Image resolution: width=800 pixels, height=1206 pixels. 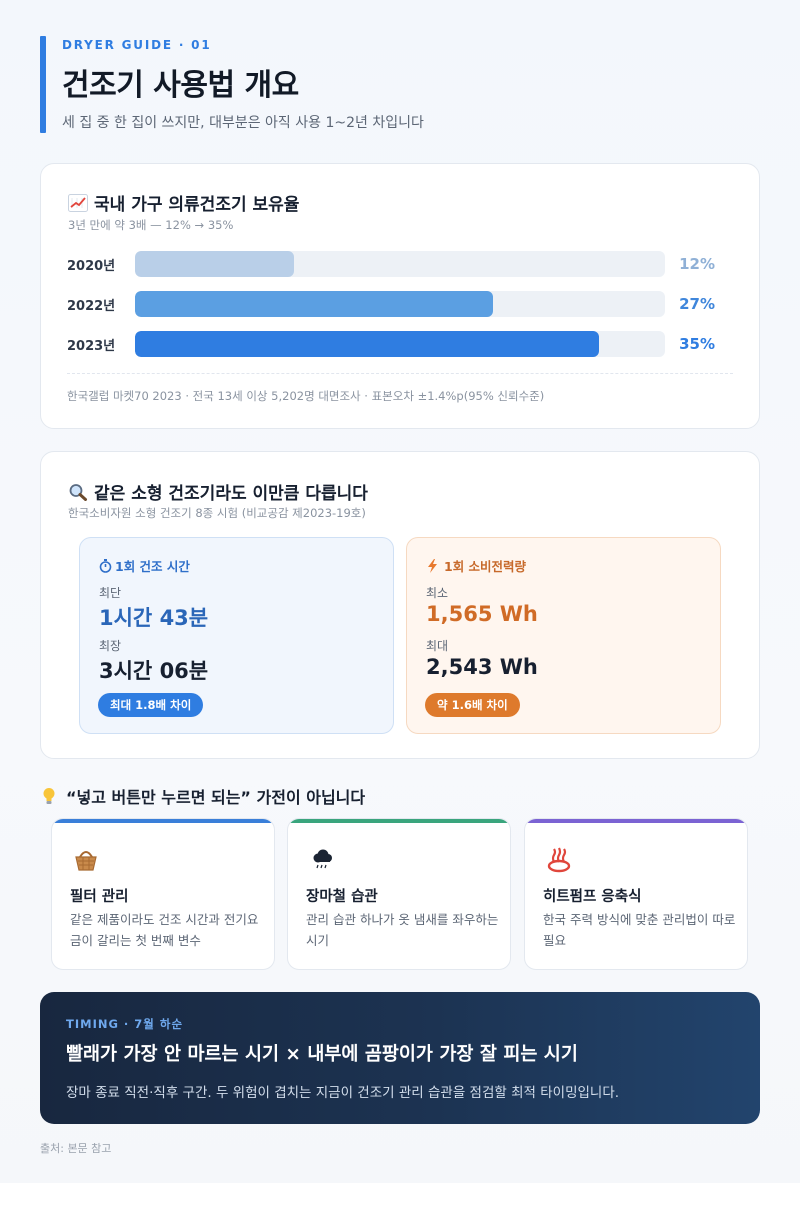 What do you see at coordinates (151, 705) in the screenshot?
I see `drying-time-diff-badge: 최대 1.8배 차이` at bounding box center [151, 705].